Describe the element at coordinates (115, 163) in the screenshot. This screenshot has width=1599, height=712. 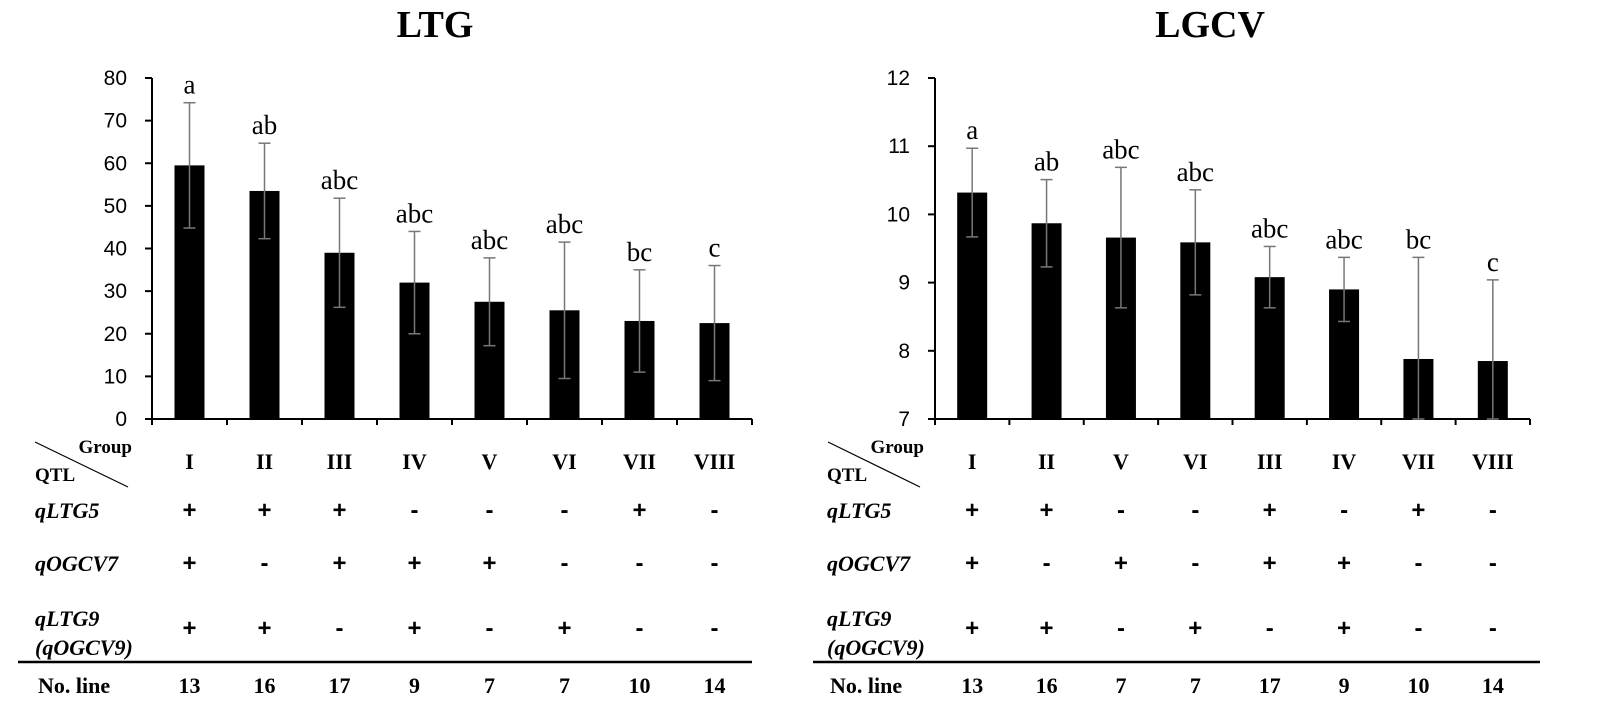
I see `y-tick-label: 60` at that location.